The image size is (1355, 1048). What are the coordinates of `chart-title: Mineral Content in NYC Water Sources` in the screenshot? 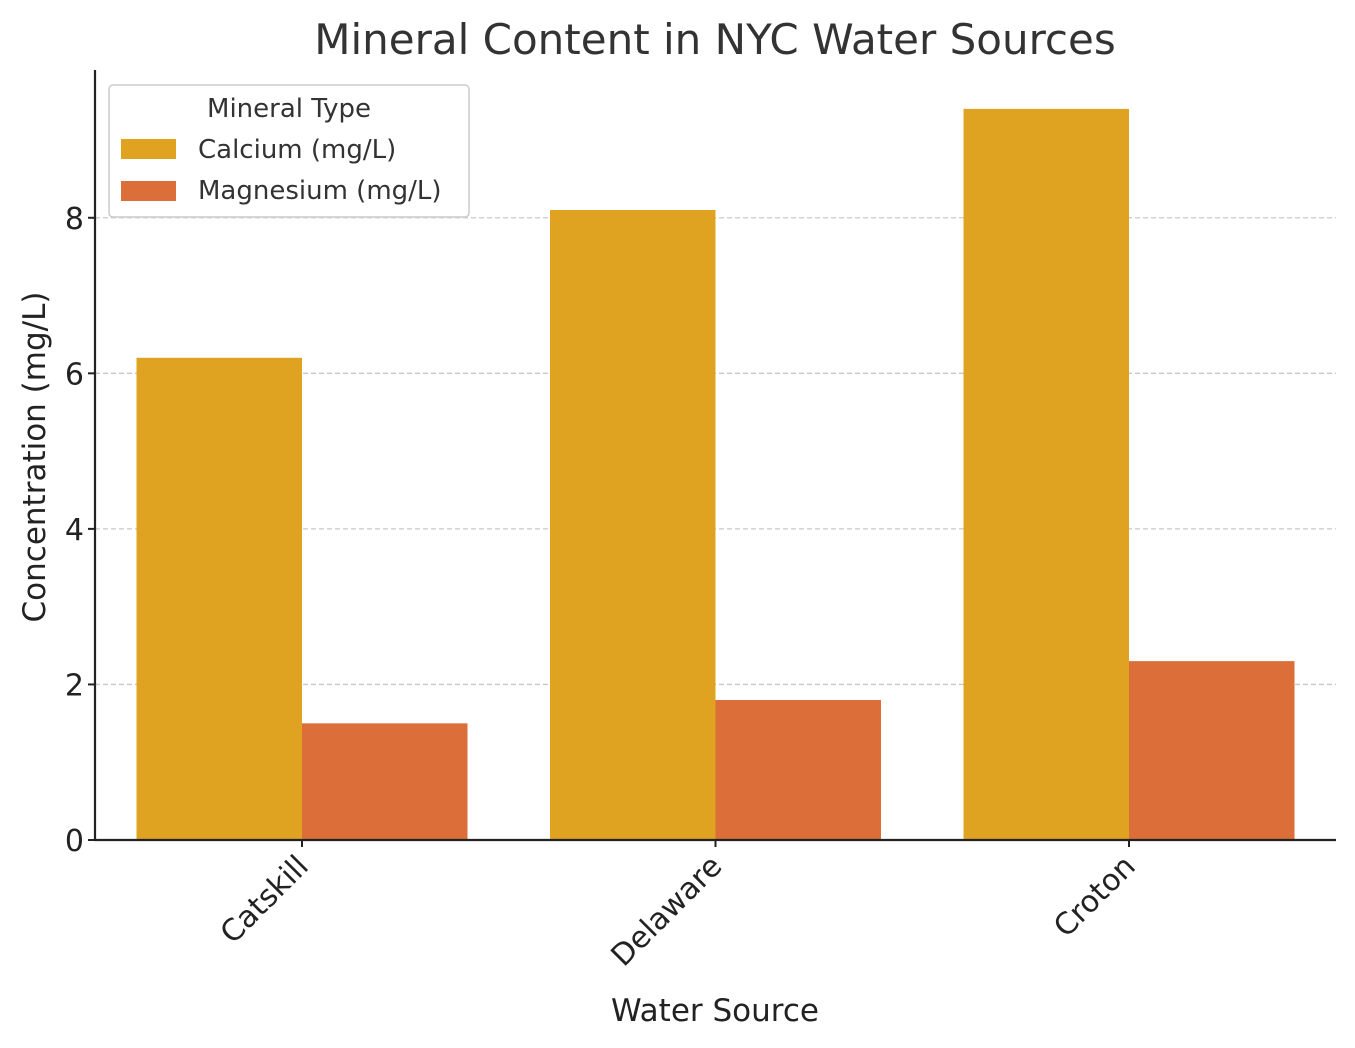 It's located at (715, 39).